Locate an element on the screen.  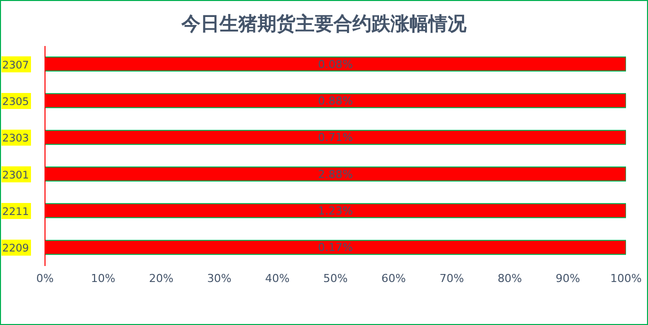
x-tick-label: 70% is located at coordinates (451, 278).